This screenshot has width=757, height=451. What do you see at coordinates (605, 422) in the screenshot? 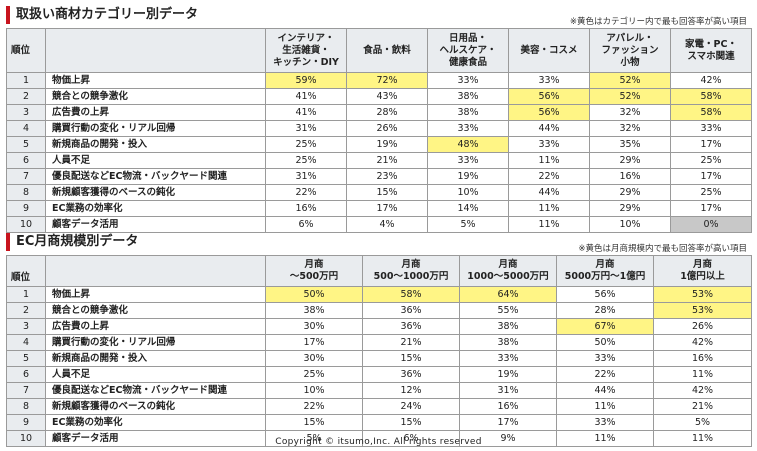
I see `value-cell: 33%` at bounding box center [605, 422].